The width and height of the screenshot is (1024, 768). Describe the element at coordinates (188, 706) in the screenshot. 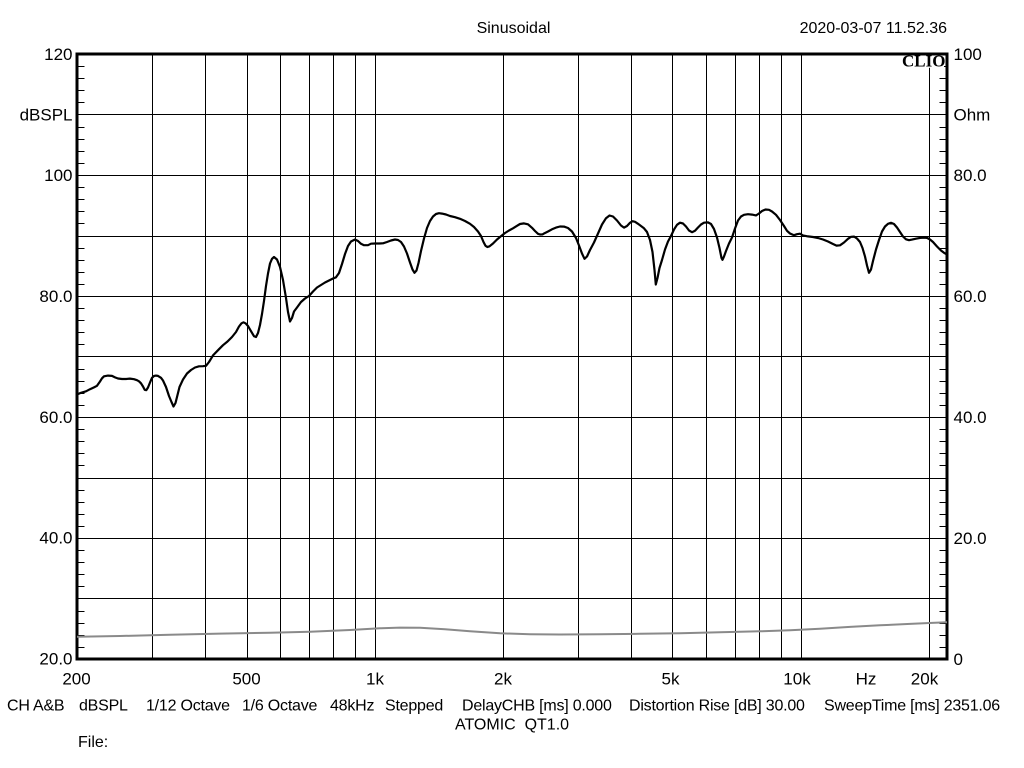

I see `svg-text: 1/12 Octave` at that location.